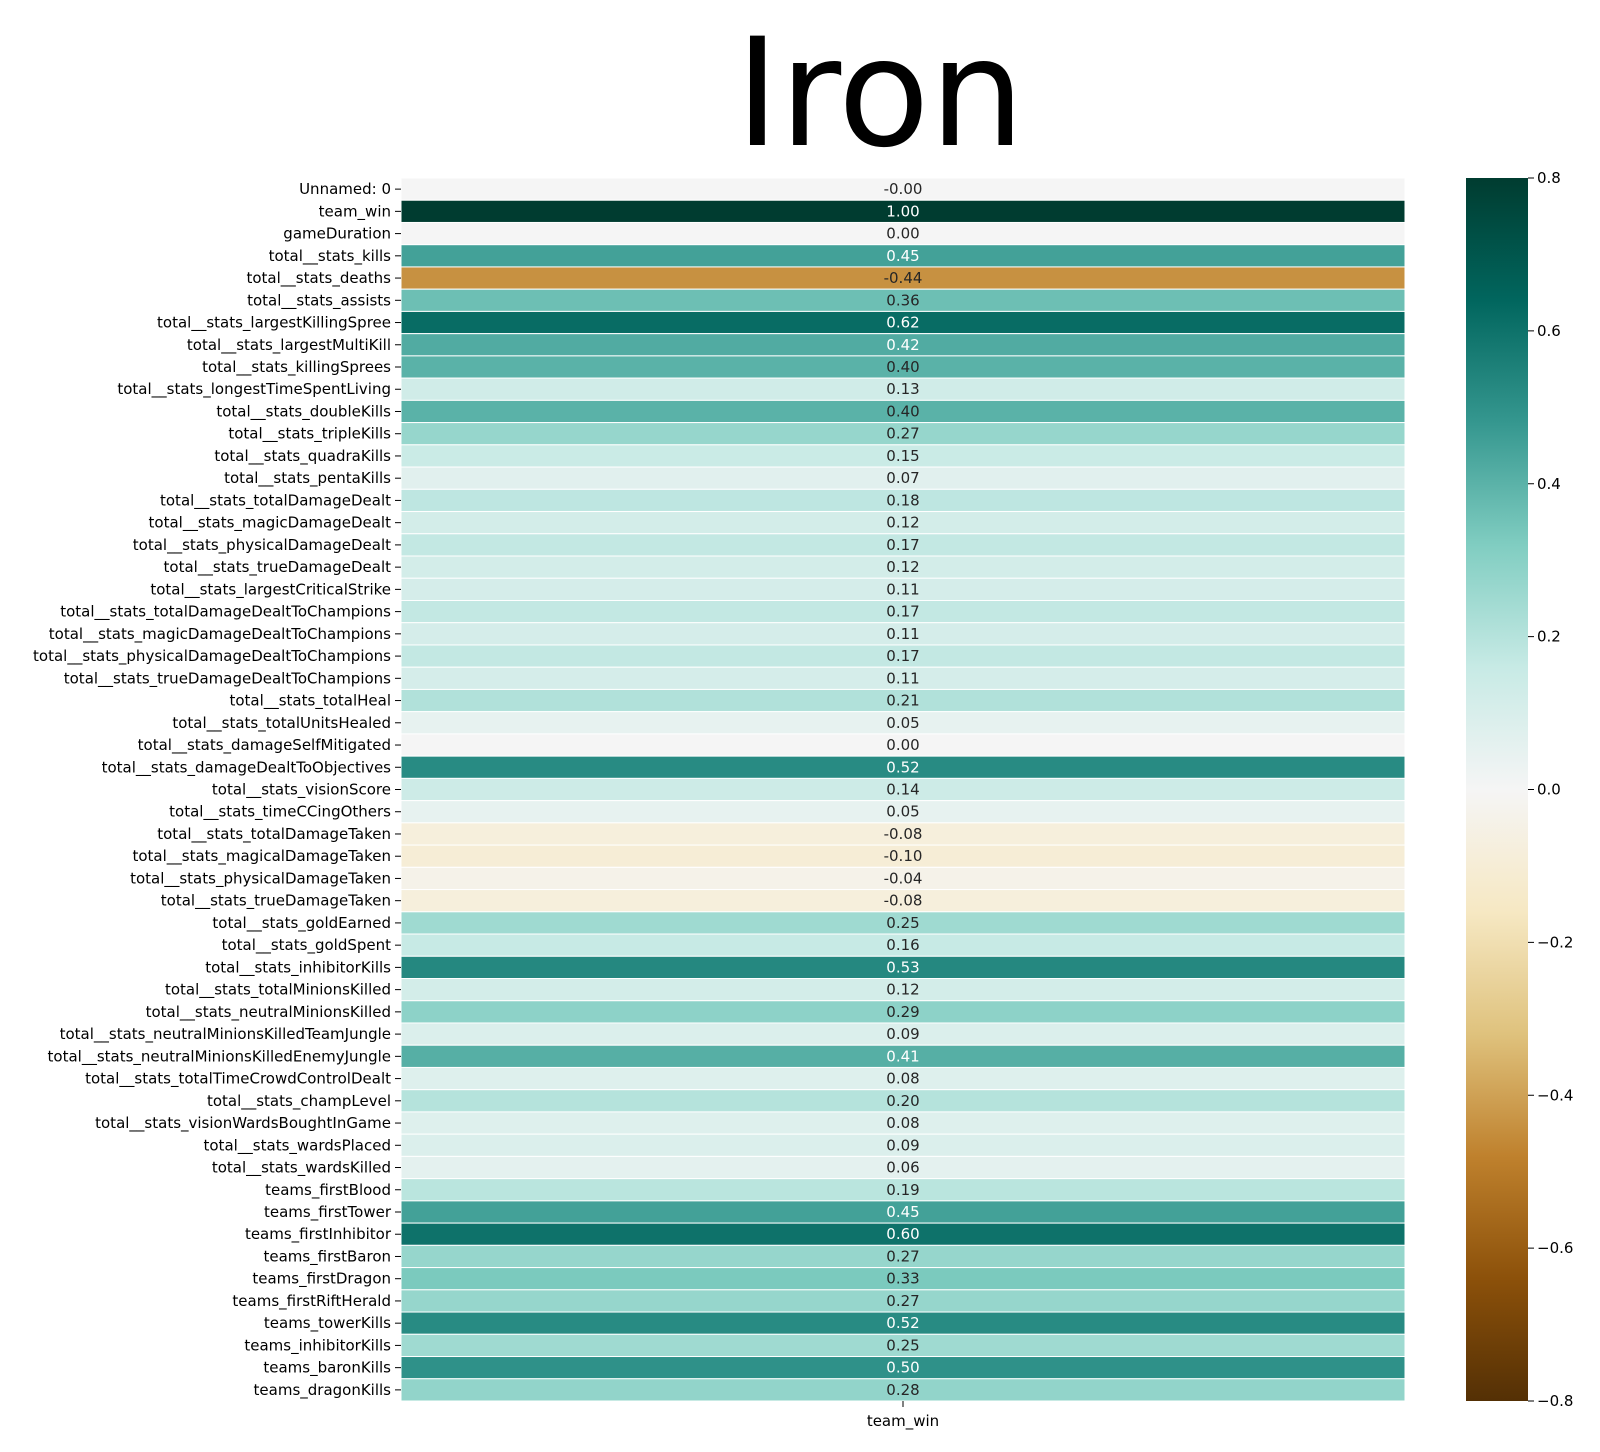 The height and width of the screenshot is (1452, 1600). What do you see at coordinates (330, 256) in the screenshot?
I see `row-label: total__stats_kills` at bounding box center [330, 256].